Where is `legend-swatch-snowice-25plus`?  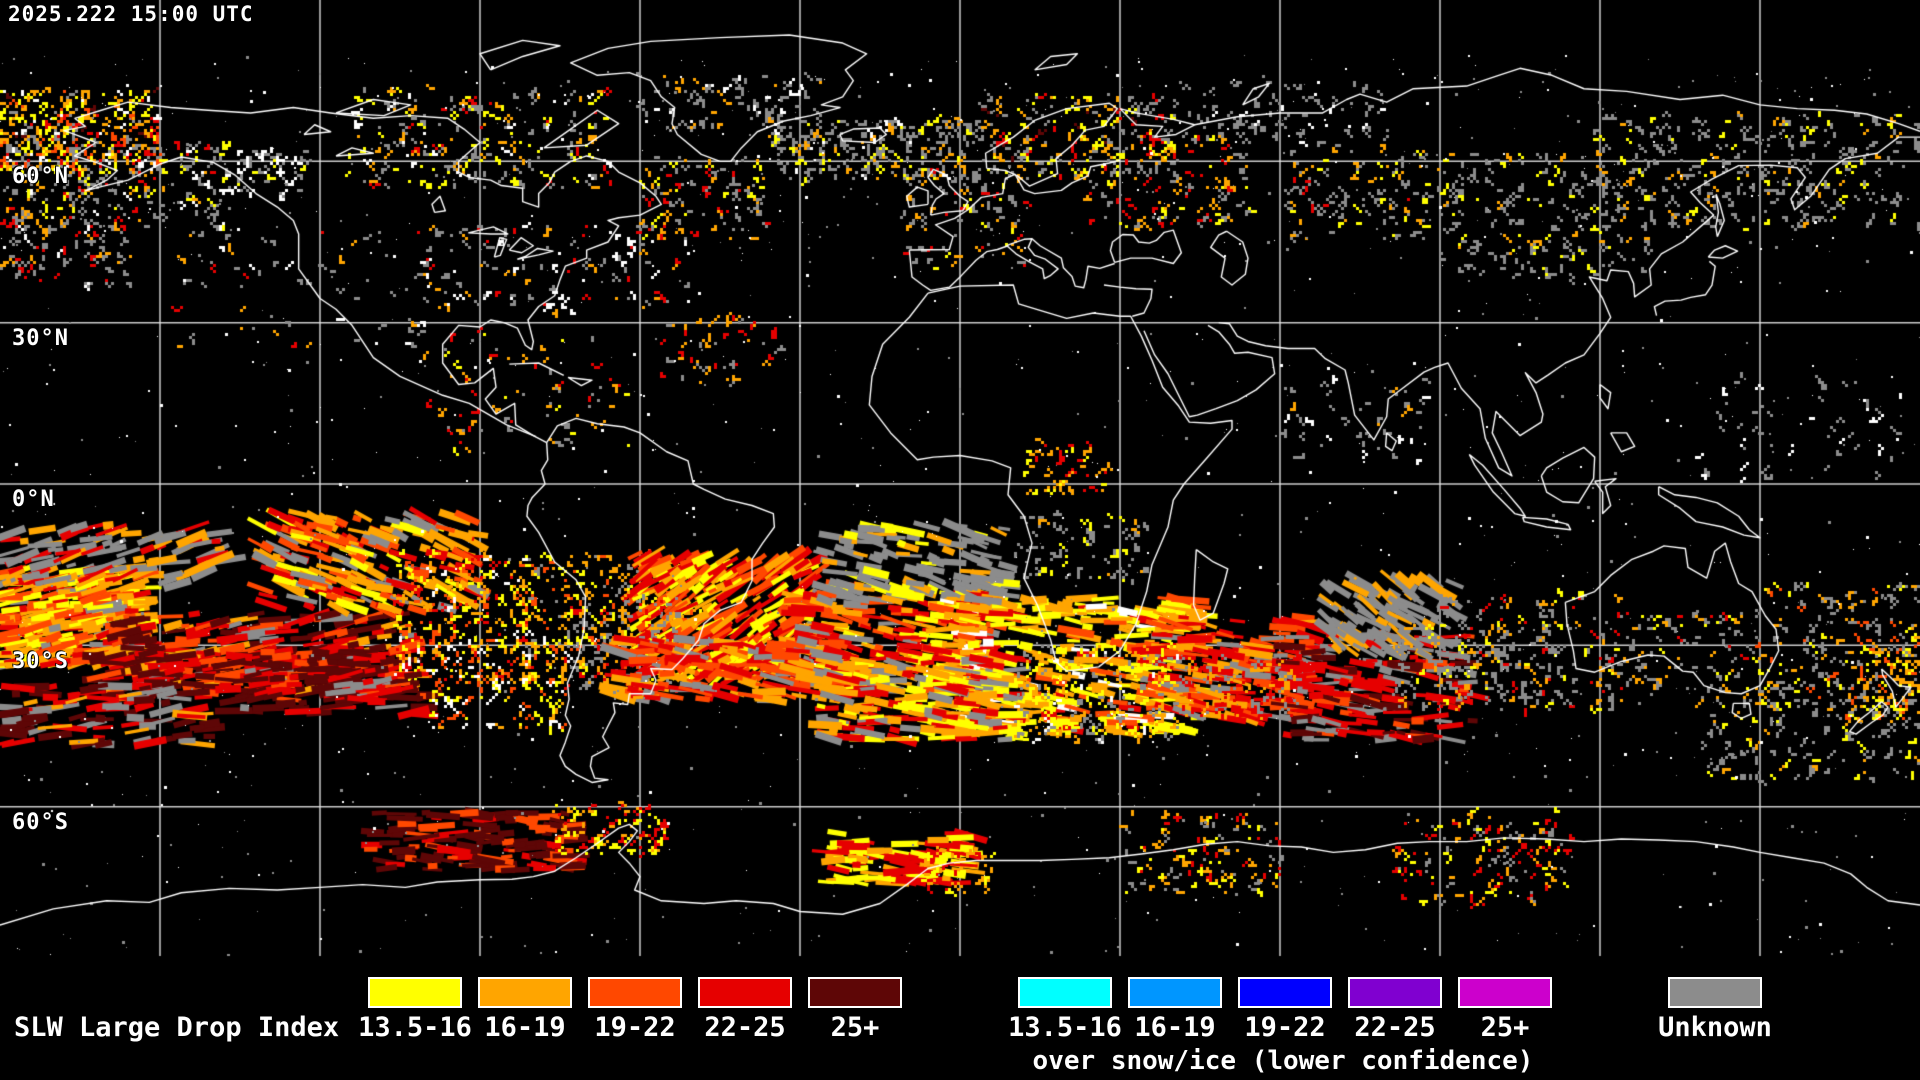
legend-swatch-snowice-25plus is located at coordinates (1505, 992).